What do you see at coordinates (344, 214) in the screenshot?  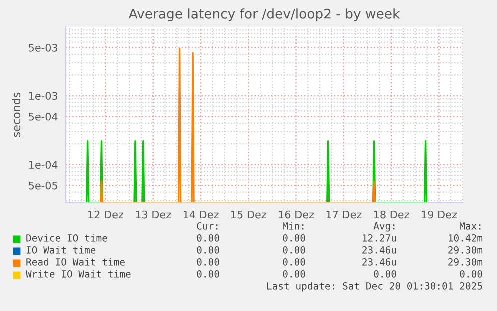 I see `x-tick-label: 17 Dez` at bounding box center [344, 214].